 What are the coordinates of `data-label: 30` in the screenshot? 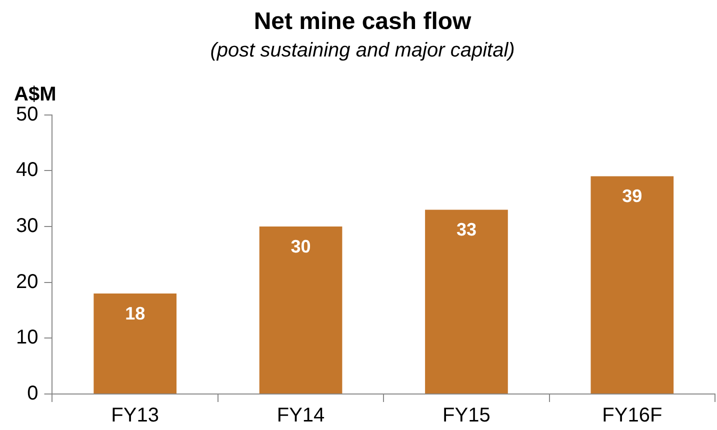 It's located at (300, 246).